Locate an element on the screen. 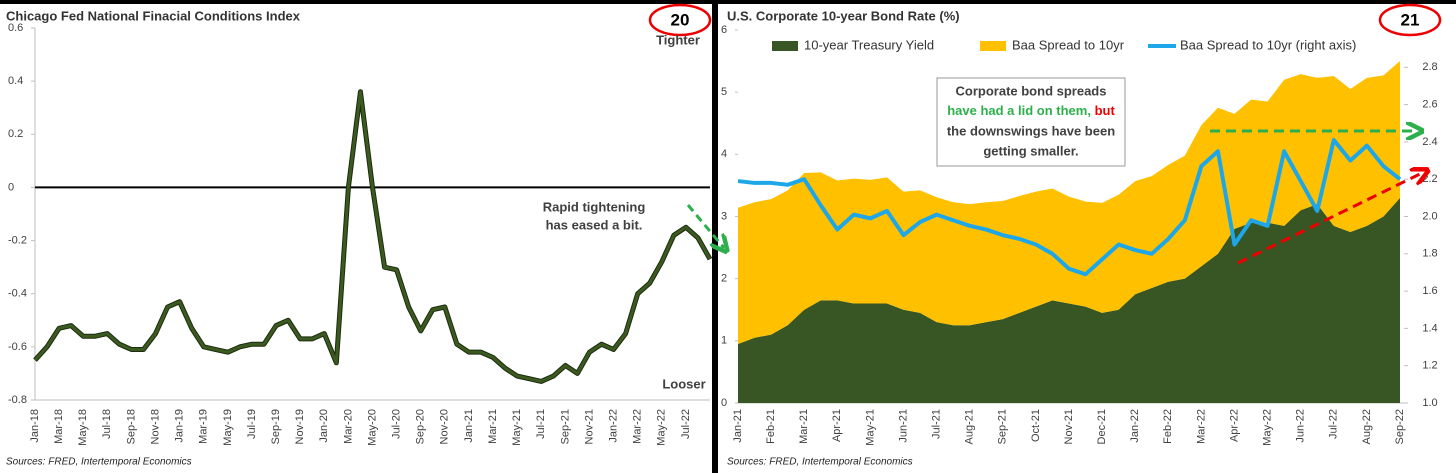  x-tick-label: Aug-22 is located at coordinates (1367, 426).